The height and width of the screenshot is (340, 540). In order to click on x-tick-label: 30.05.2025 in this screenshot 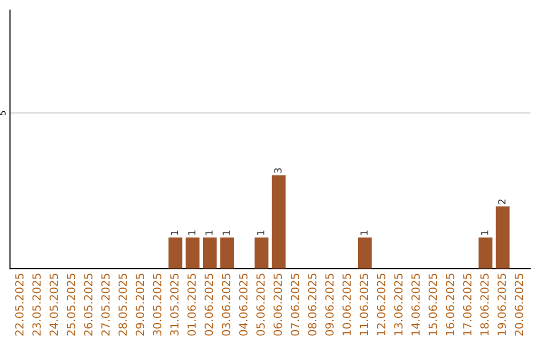, I will do `click(157, 305)`.